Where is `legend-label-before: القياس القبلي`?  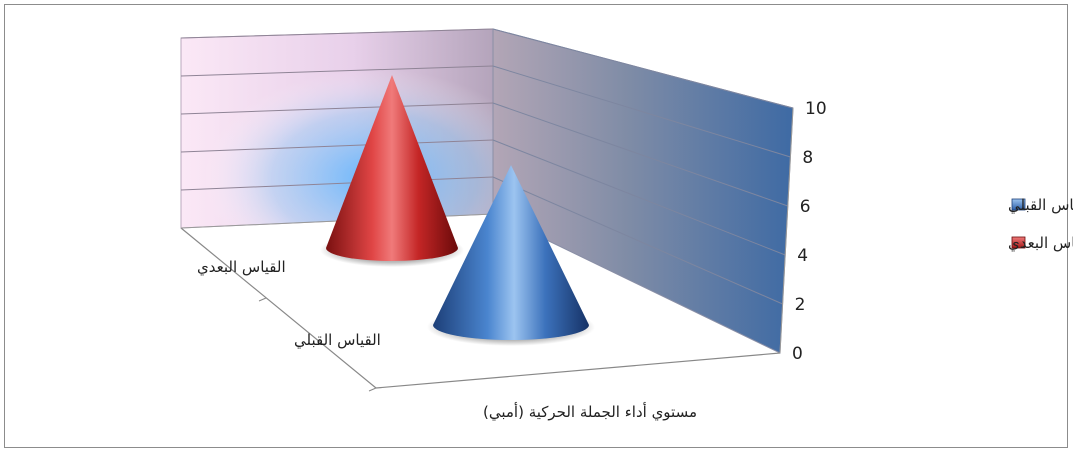
legend-label-before: القياس القبلي is located at coordinates (1040, 205).